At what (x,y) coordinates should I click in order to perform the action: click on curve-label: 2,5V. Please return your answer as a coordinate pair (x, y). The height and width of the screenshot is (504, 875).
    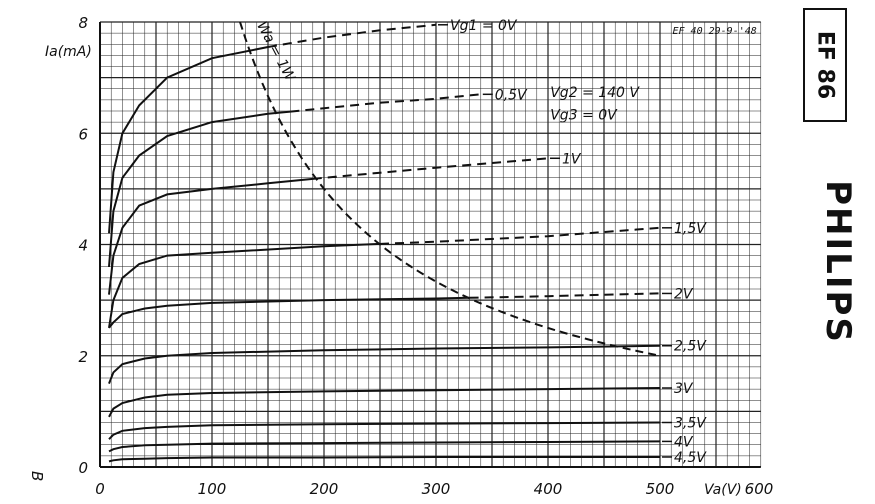
    Looking at the image, I should click on (690, 347).